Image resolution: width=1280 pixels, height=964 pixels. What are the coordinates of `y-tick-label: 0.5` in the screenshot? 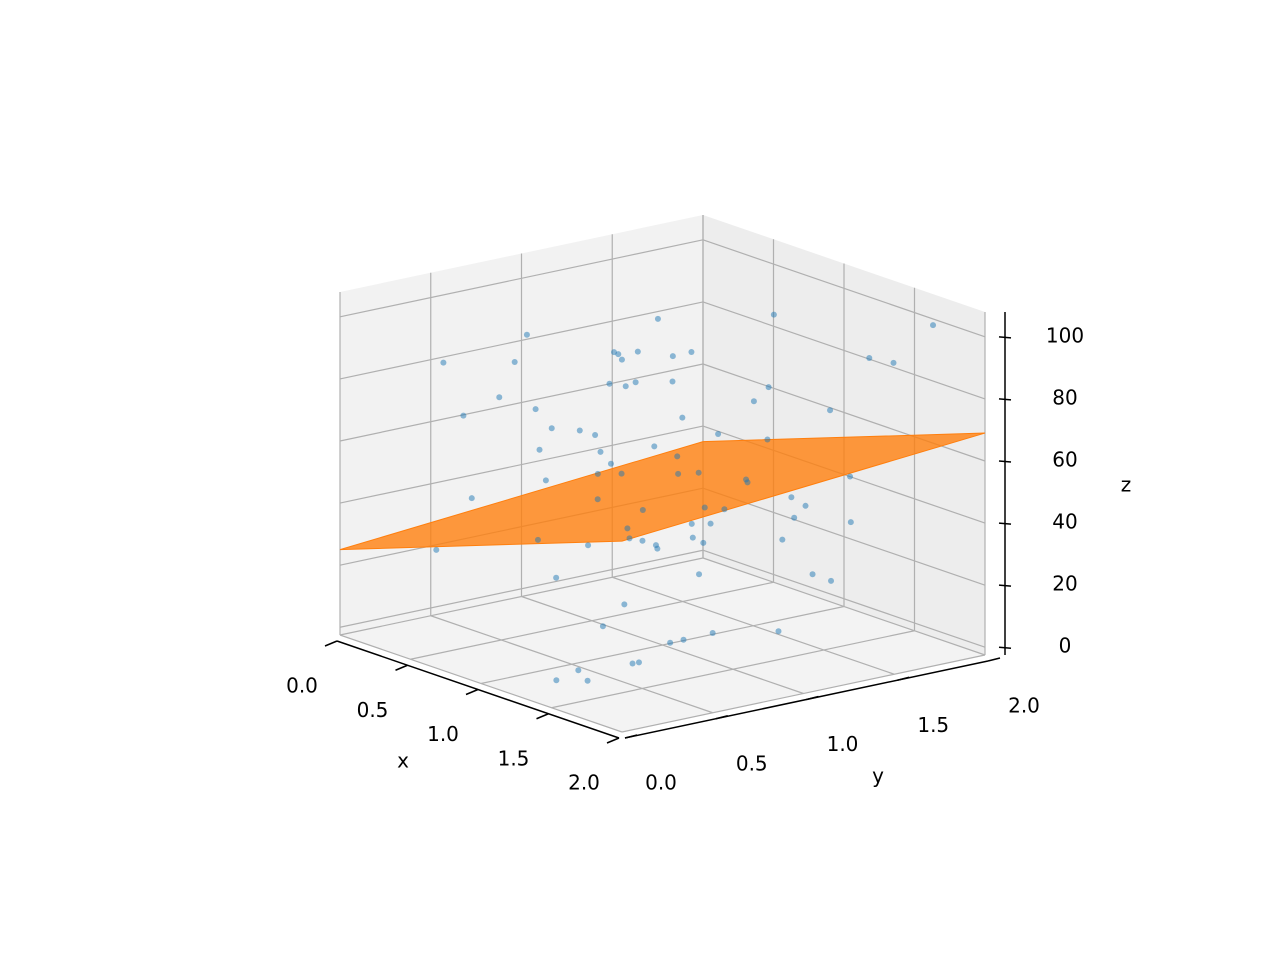 It's located at (752, 763).